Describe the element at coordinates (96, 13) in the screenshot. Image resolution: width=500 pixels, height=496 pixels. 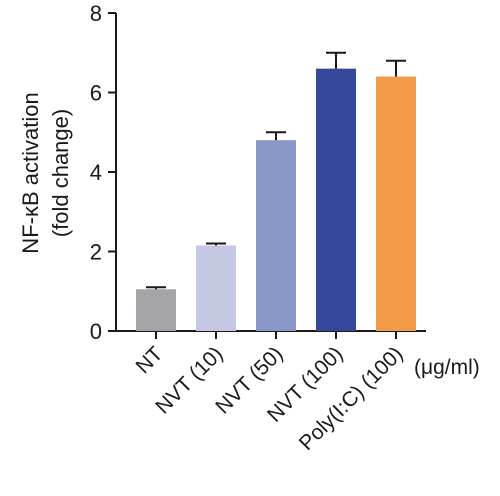
I see `y-tick-label: 8` at that location.